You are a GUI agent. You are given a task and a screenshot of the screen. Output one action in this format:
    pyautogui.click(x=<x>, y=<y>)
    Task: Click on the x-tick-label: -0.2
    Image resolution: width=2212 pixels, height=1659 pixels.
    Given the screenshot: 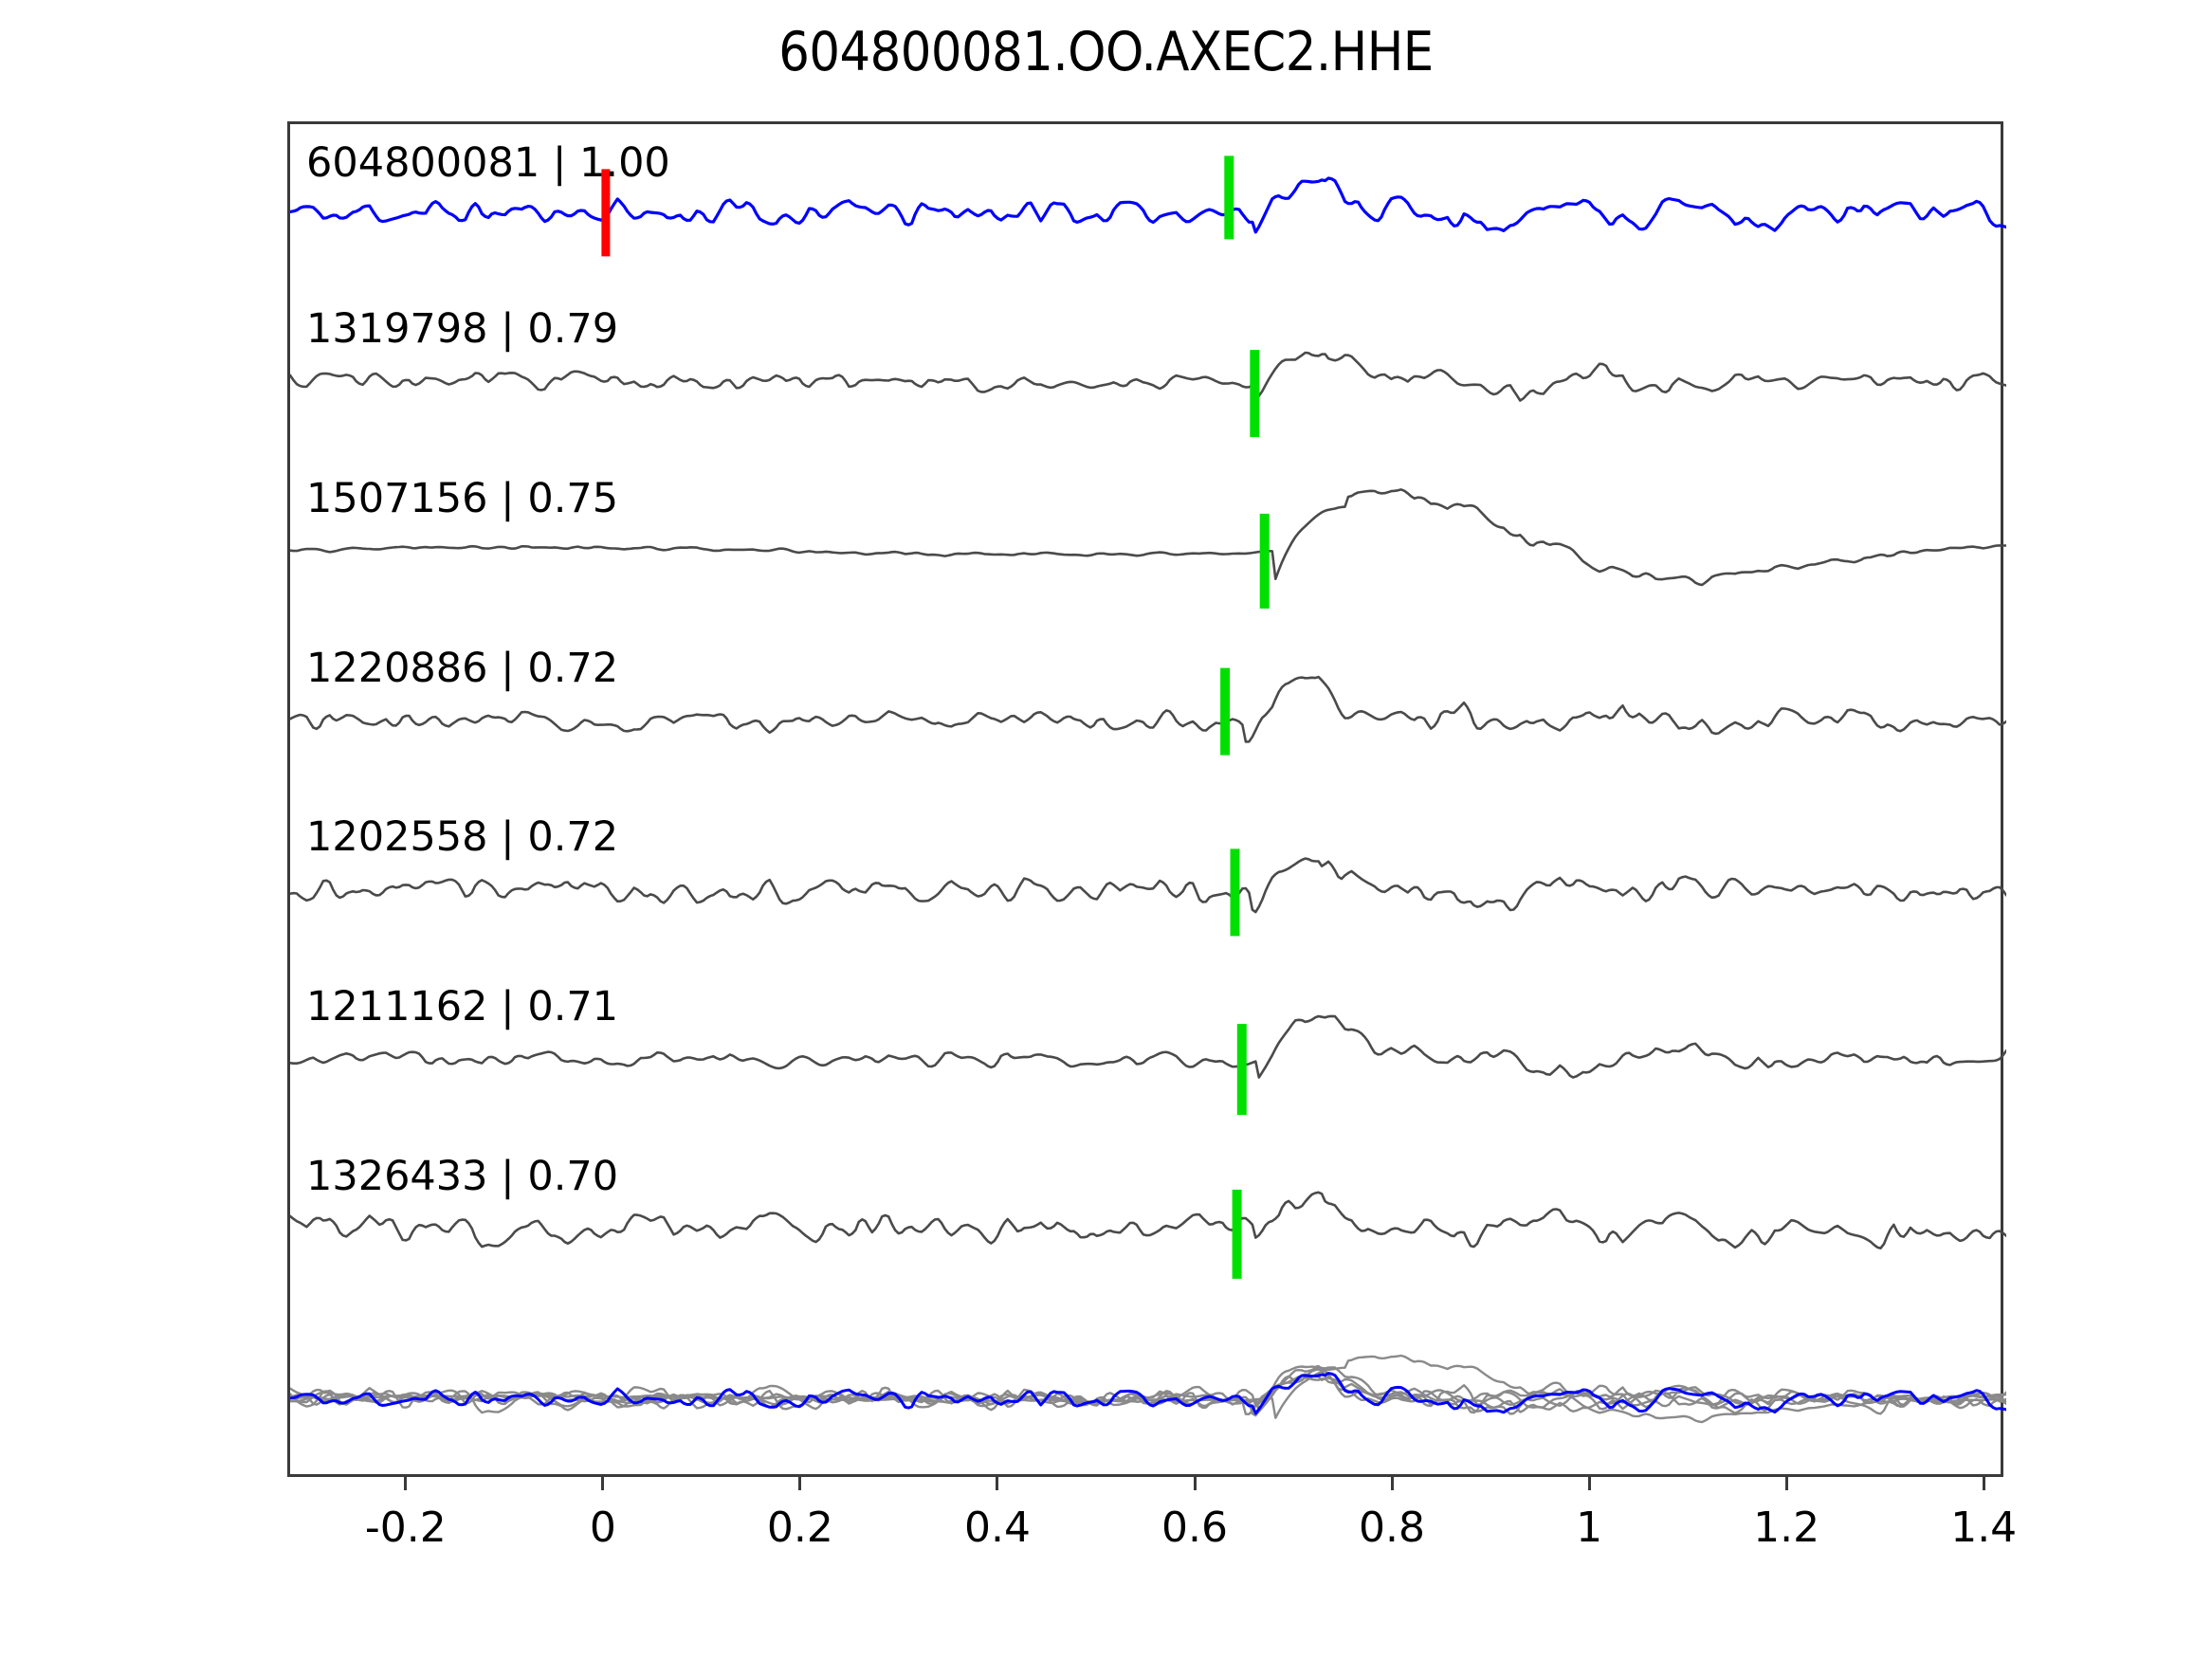 What is the action you would take?
    pyautogui.click(x=405, y=1528)
    